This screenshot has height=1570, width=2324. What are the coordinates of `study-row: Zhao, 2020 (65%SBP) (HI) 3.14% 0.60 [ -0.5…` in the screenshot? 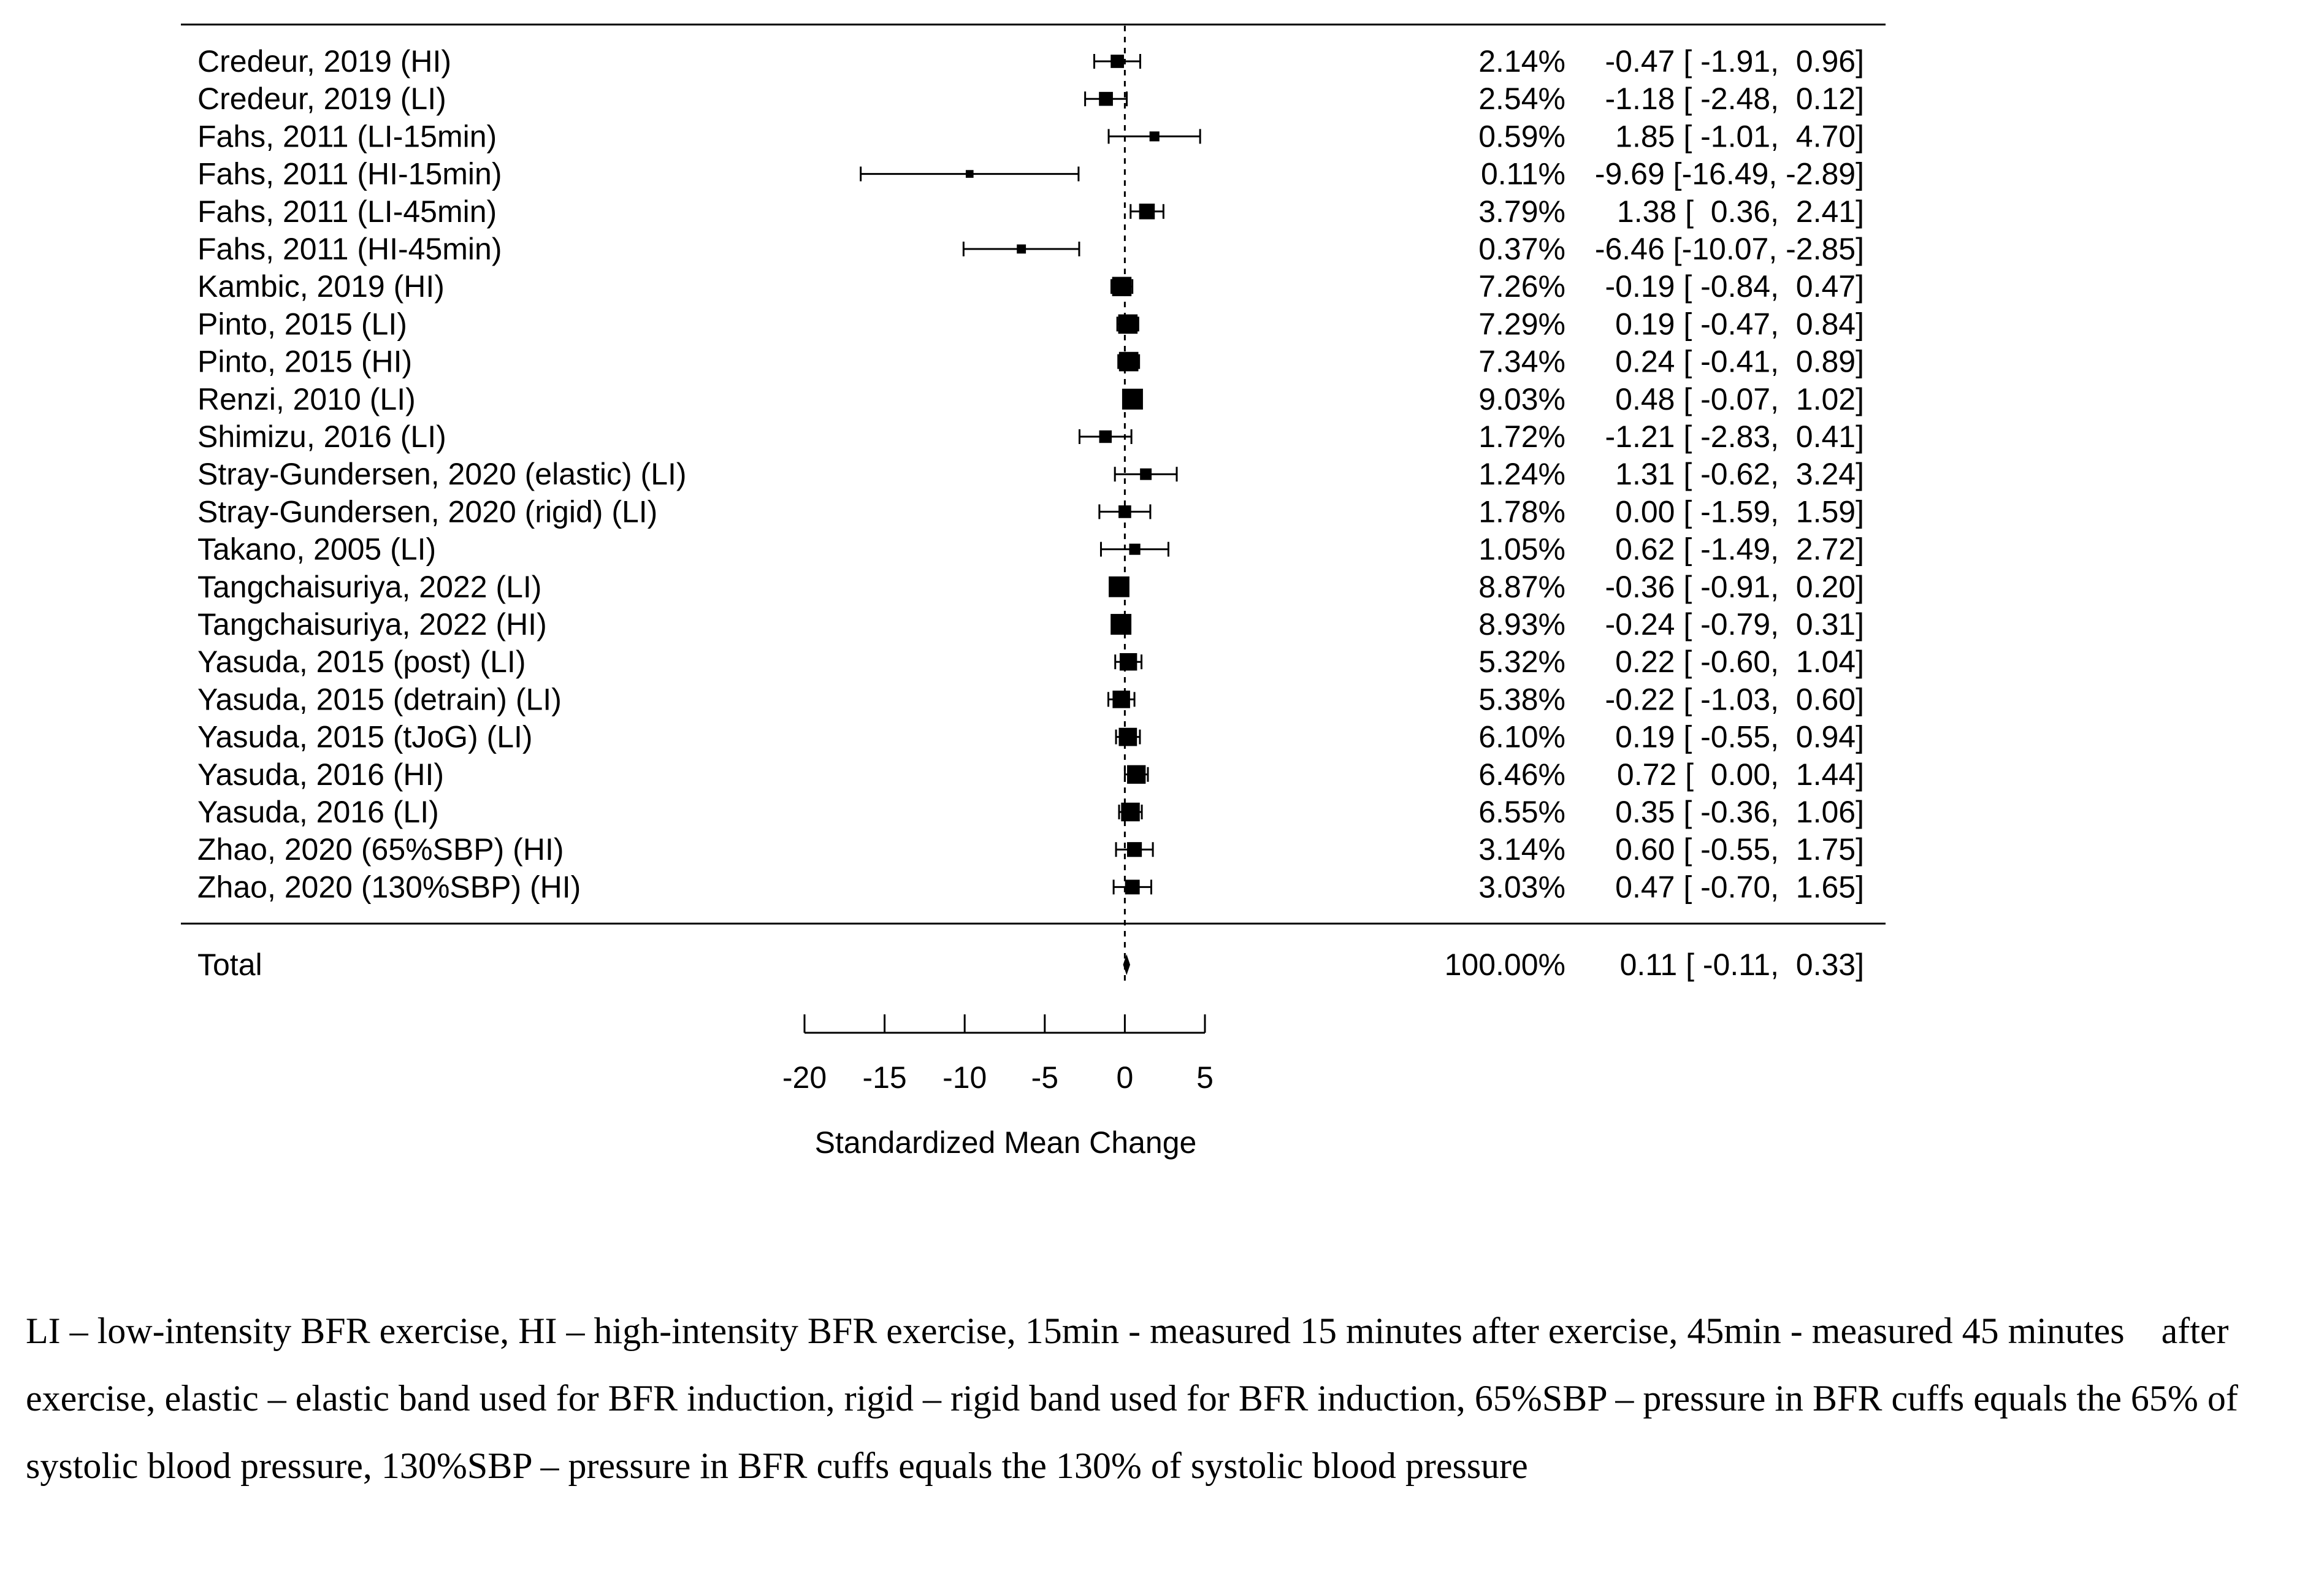 It's located at (1031, 850).